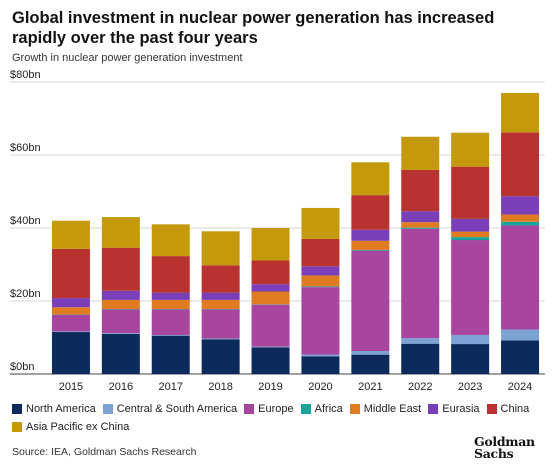  Describe the element at coordinates (370, 387) in the screenshot. I see `x-tick-label: 2021` at that location.